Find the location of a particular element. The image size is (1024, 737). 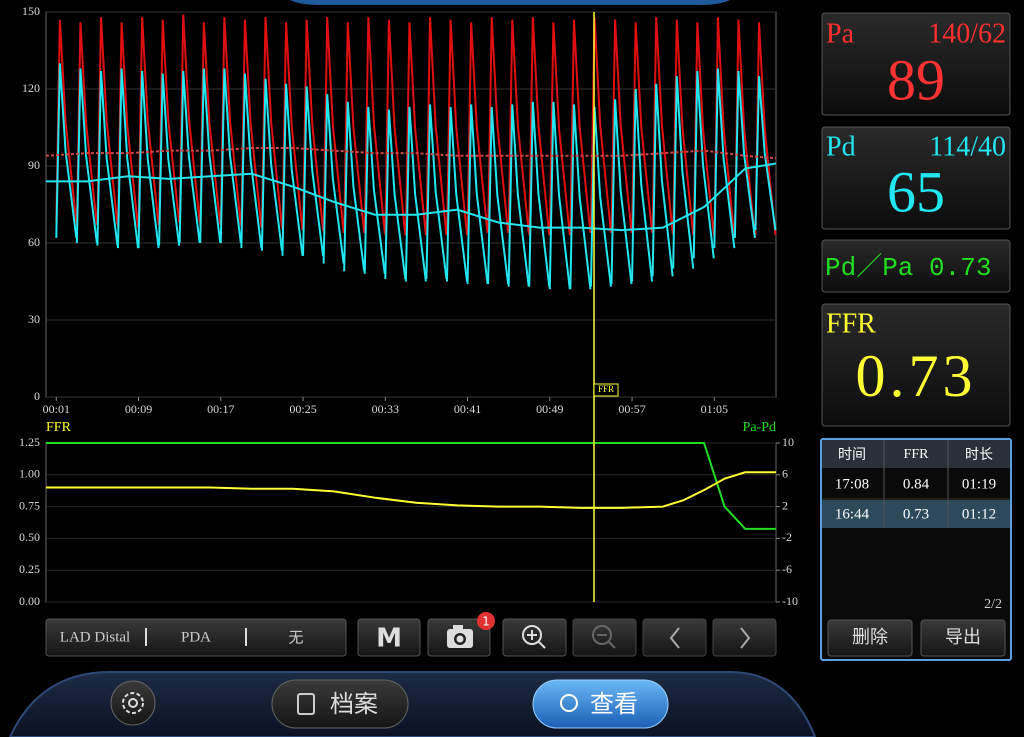

pa-pd-line is located at coordinates (411, 486).